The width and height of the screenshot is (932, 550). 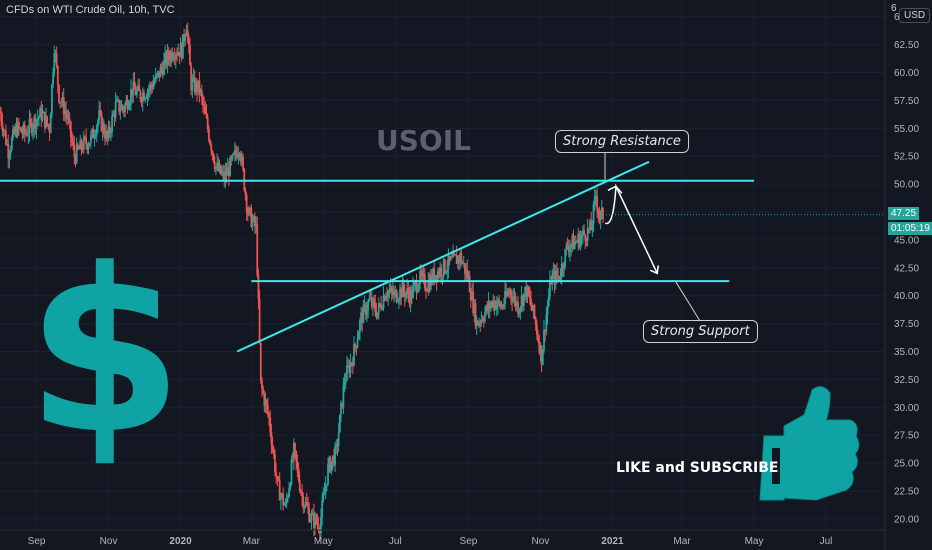 What do you see at coordinates (894, 8) in the screenshot?
I see `top-tick-partial: 6` at bounding box center [894, 8].